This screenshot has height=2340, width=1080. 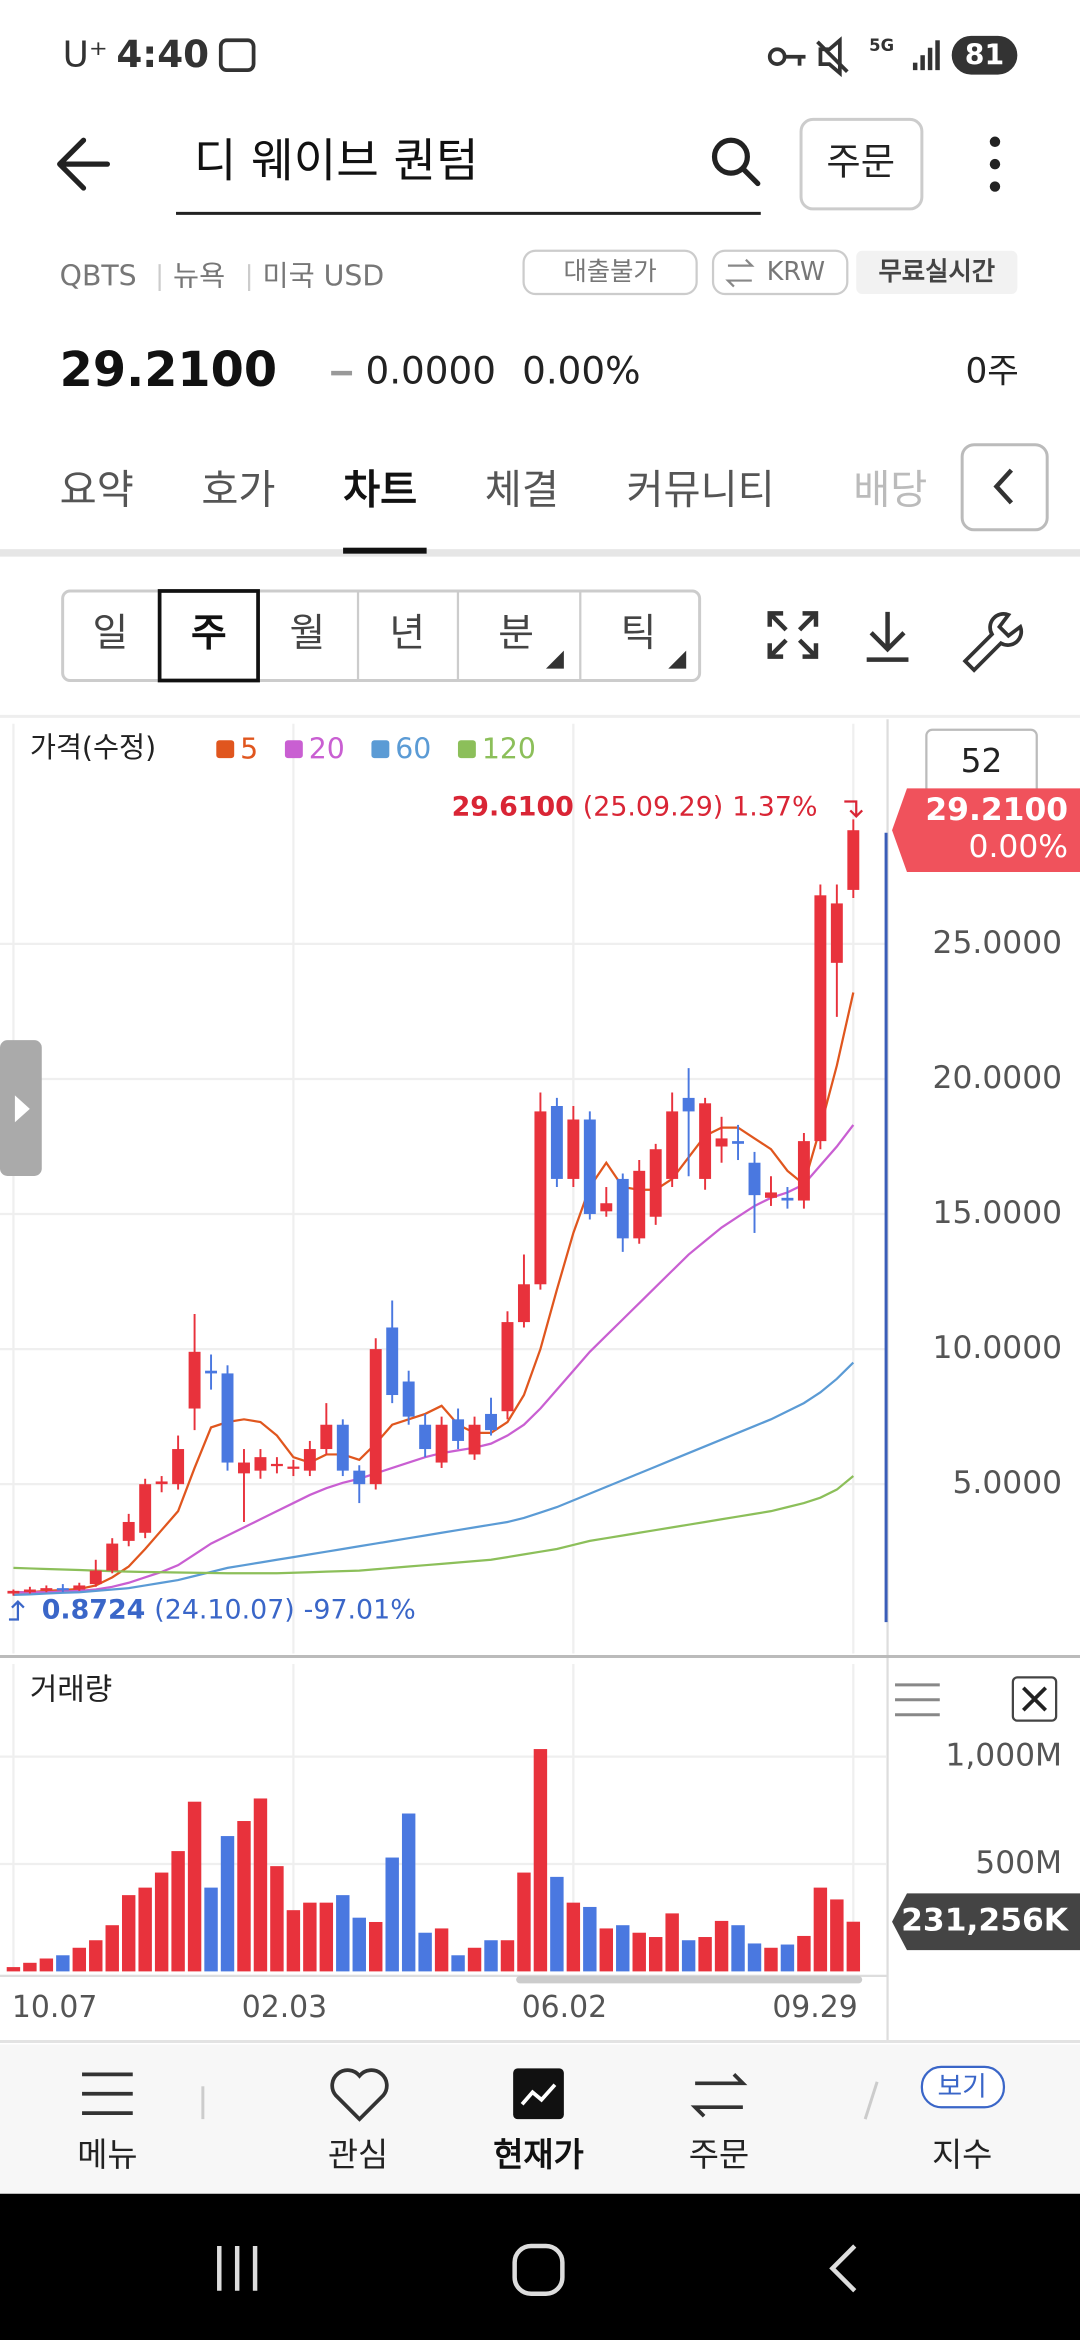 I want to click on chart-title: 가격(수정), so click(x=93, y=747).